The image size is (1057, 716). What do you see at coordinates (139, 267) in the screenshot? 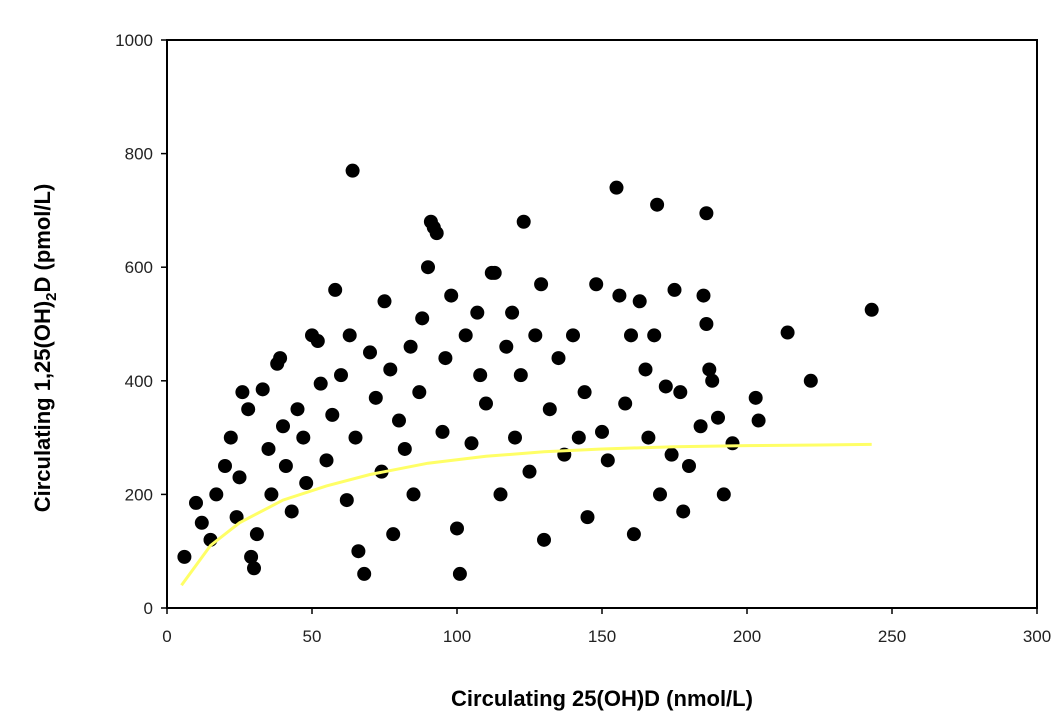
I see `y-tick-label: 600` at bounding box center [139, 267].